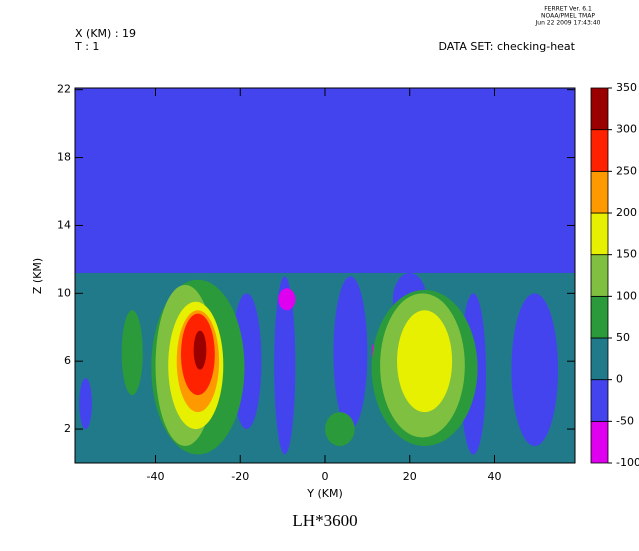 This screenshot has width=639, height=551. Describe the element at coordinates (64, 224) in the screenshot. I see `y-tick-label: 14` at that location.